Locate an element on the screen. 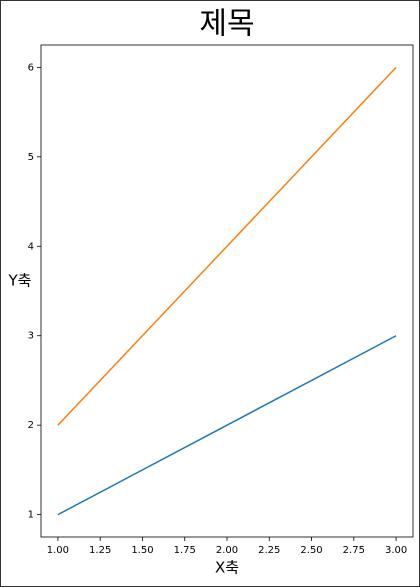 This screenshot has width=420, height=587. x-tick-label: 2.50 is located at coordinates (311, 550).